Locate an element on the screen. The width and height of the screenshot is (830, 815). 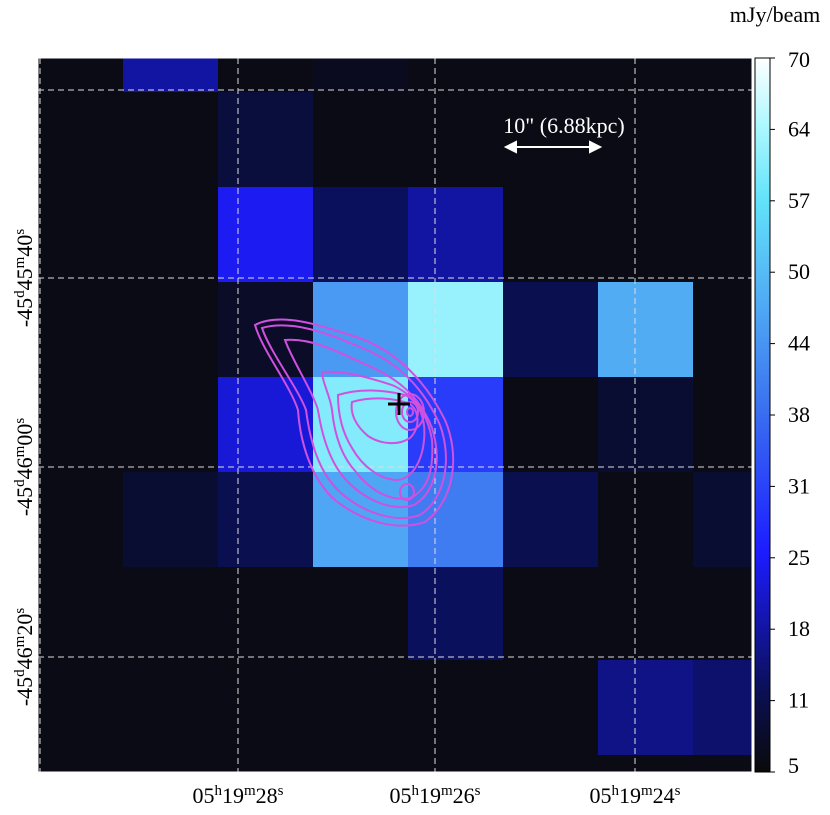
center-cross is located at coordinates (399, 404).